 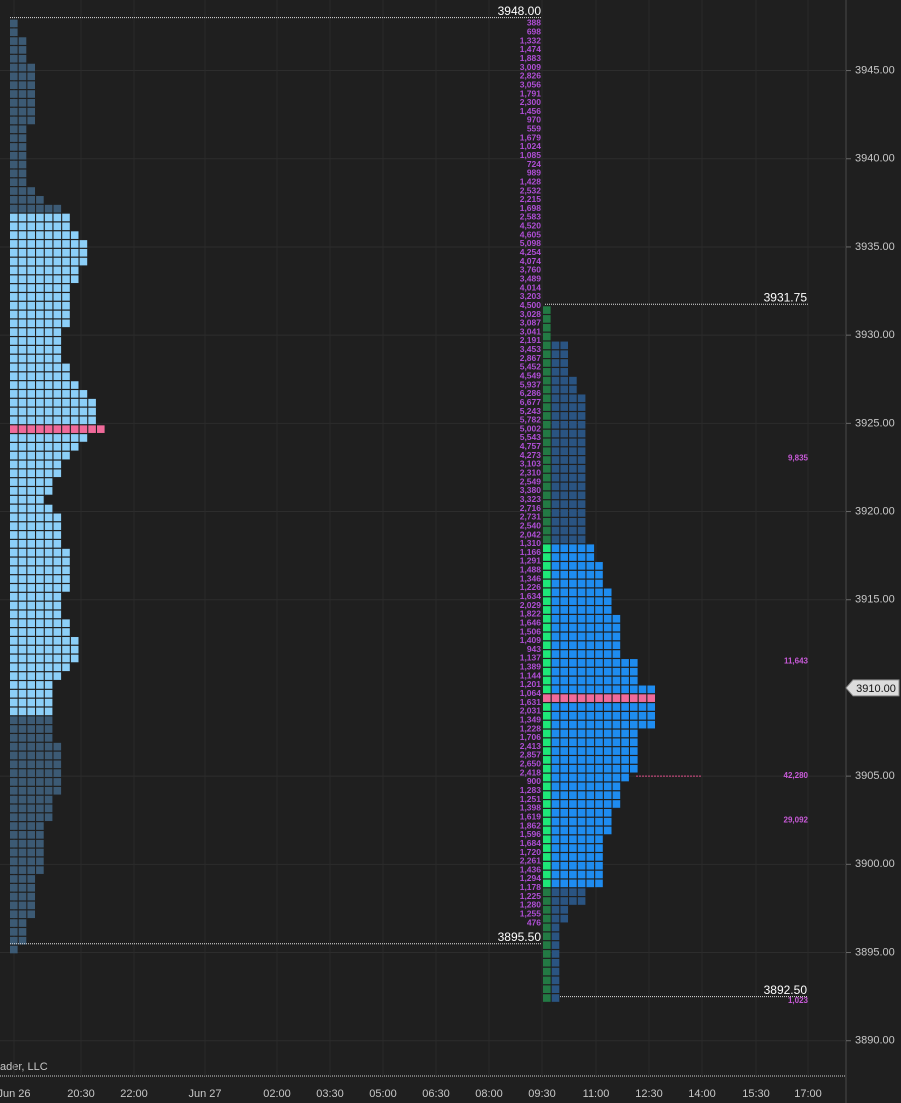 What do you see at coordinates (531, 393) in the screenshot?
I see `volume-label: 6,286` at bounding box center [531, 393].